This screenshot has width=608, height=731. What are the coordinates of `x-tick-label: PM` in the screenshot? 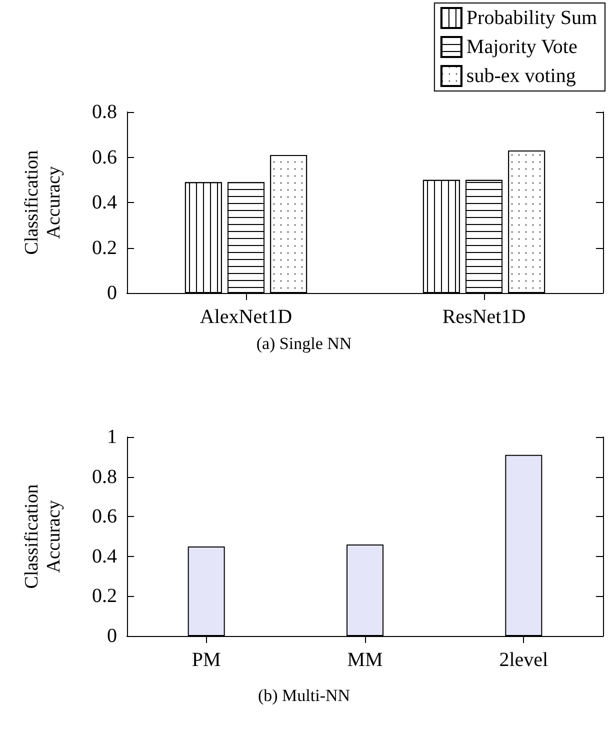 It's located at (207, 660).